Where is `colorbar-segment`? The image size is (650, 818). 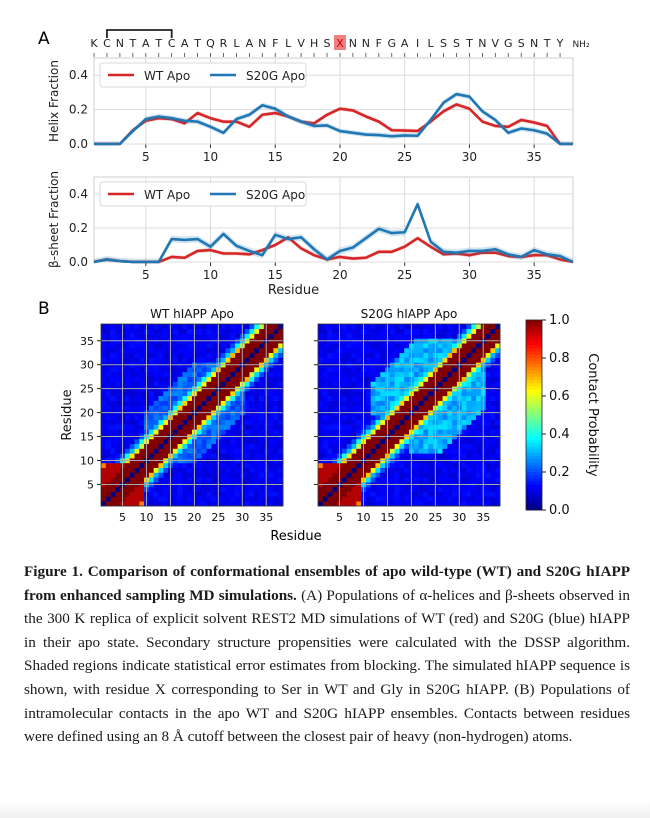 colorbar-segment is located at coordinates (534, 461).